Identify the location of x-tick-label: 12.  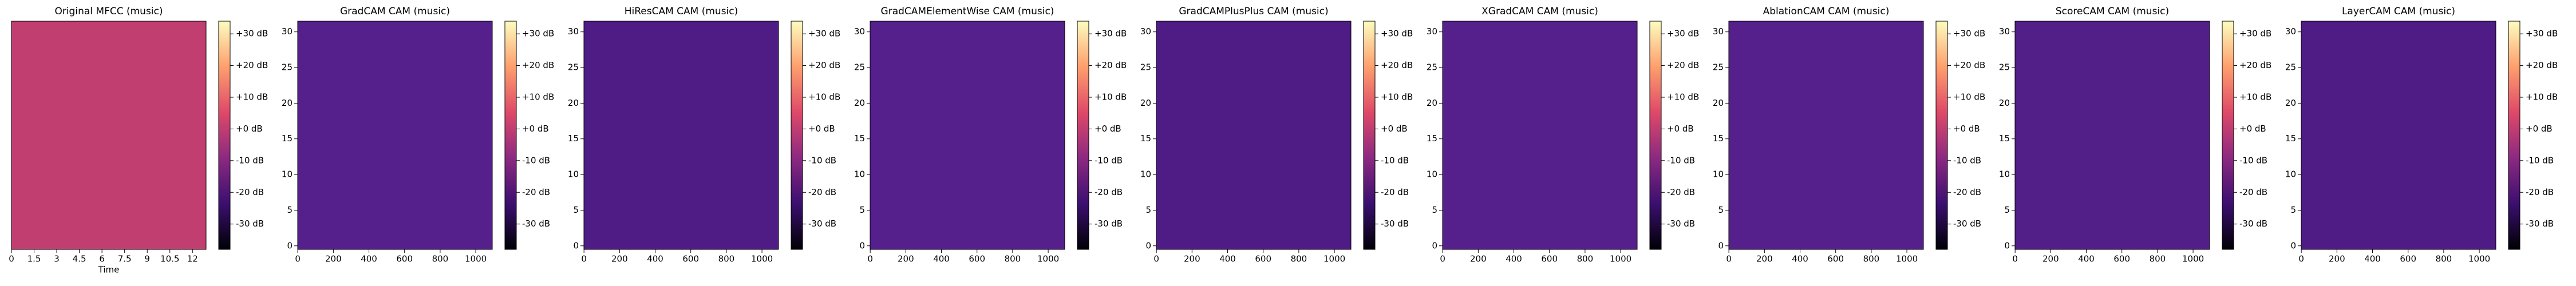
(192, 259).